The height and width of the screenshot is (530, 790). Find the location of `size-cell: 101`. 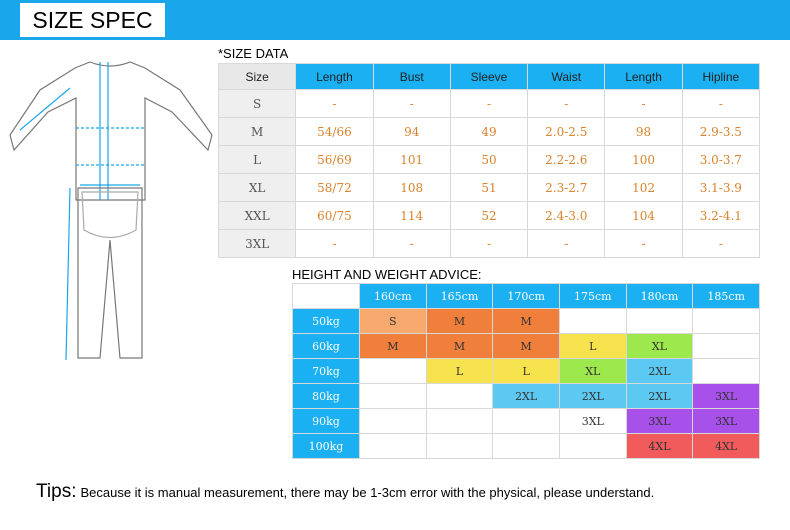

size-cell: 101 is located at coordinates (411, 159).